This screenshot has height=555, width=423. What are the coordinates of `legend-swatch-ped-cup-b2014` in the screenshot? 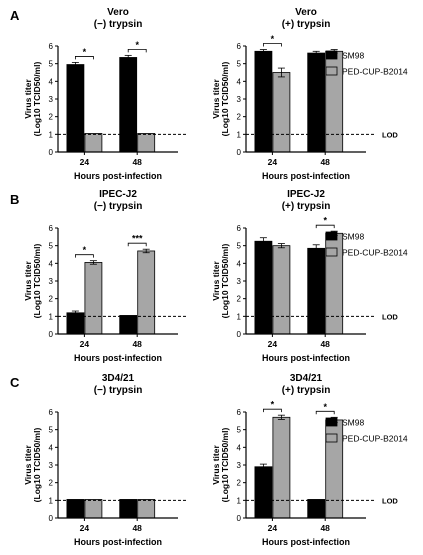 It's located at (331, 252).